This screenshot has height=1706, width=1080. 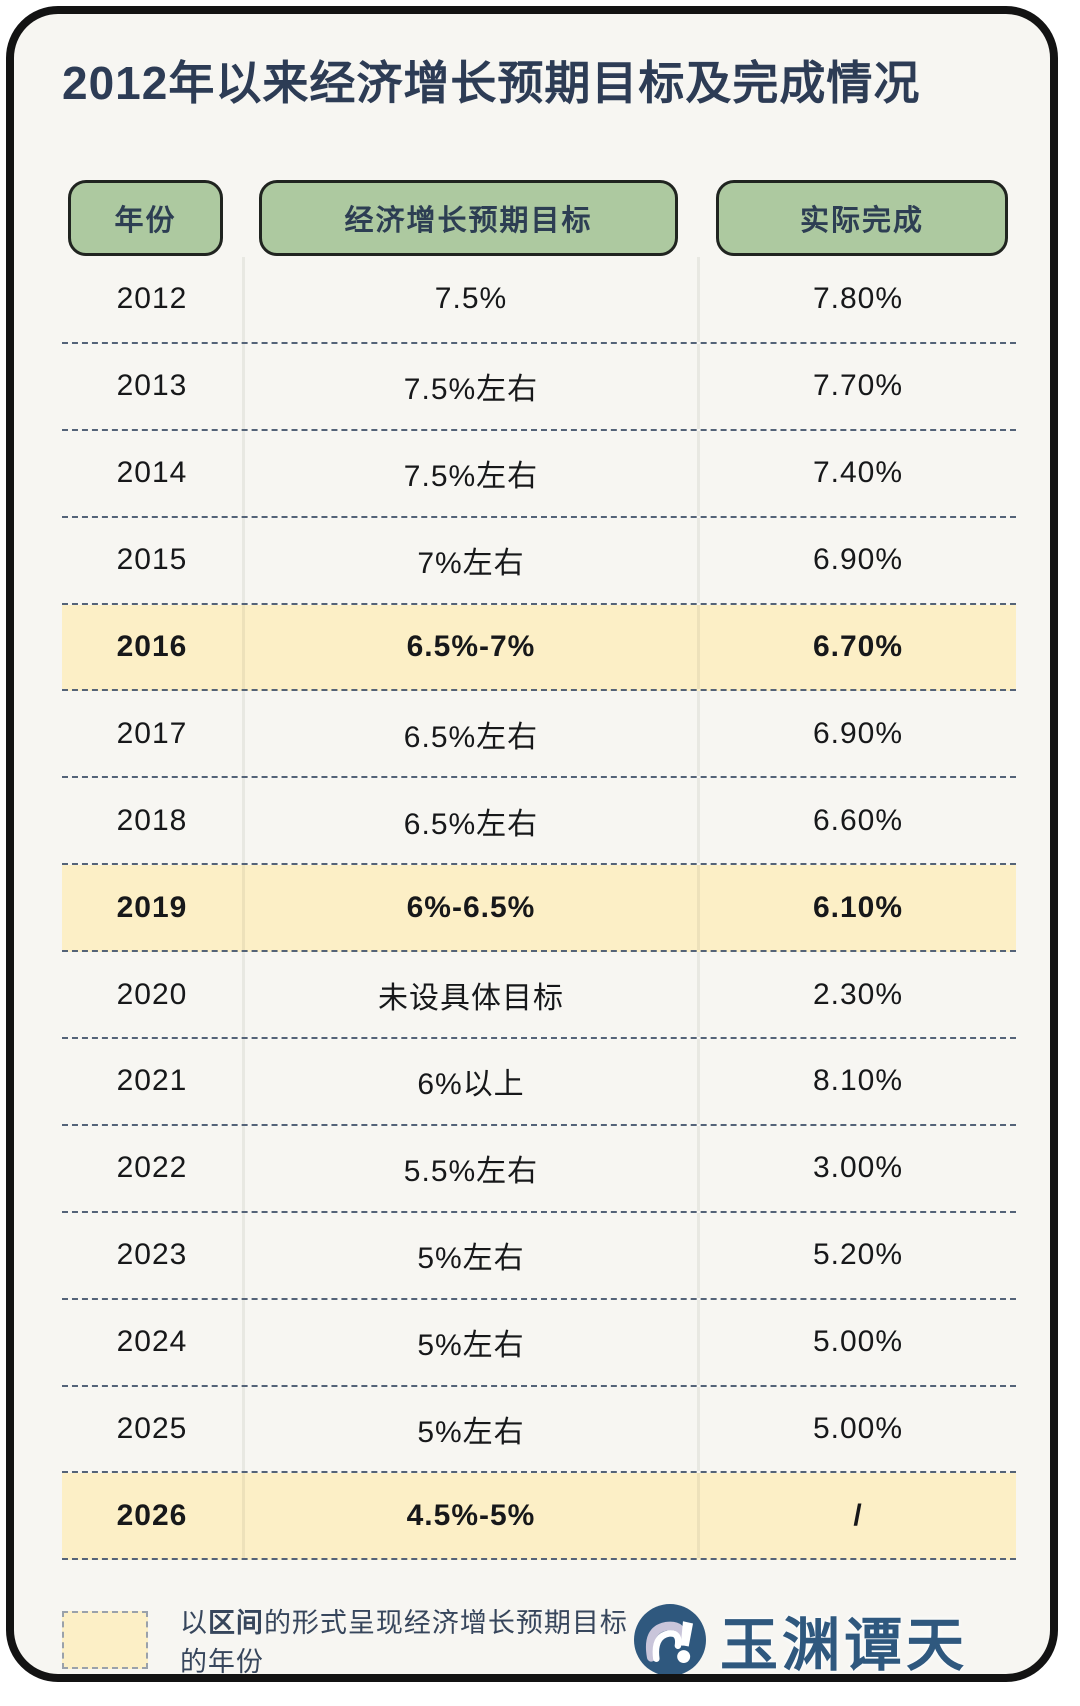 I want to click on table-row: 2025 5%左右 5.00%, so click(x=539, y=1430).